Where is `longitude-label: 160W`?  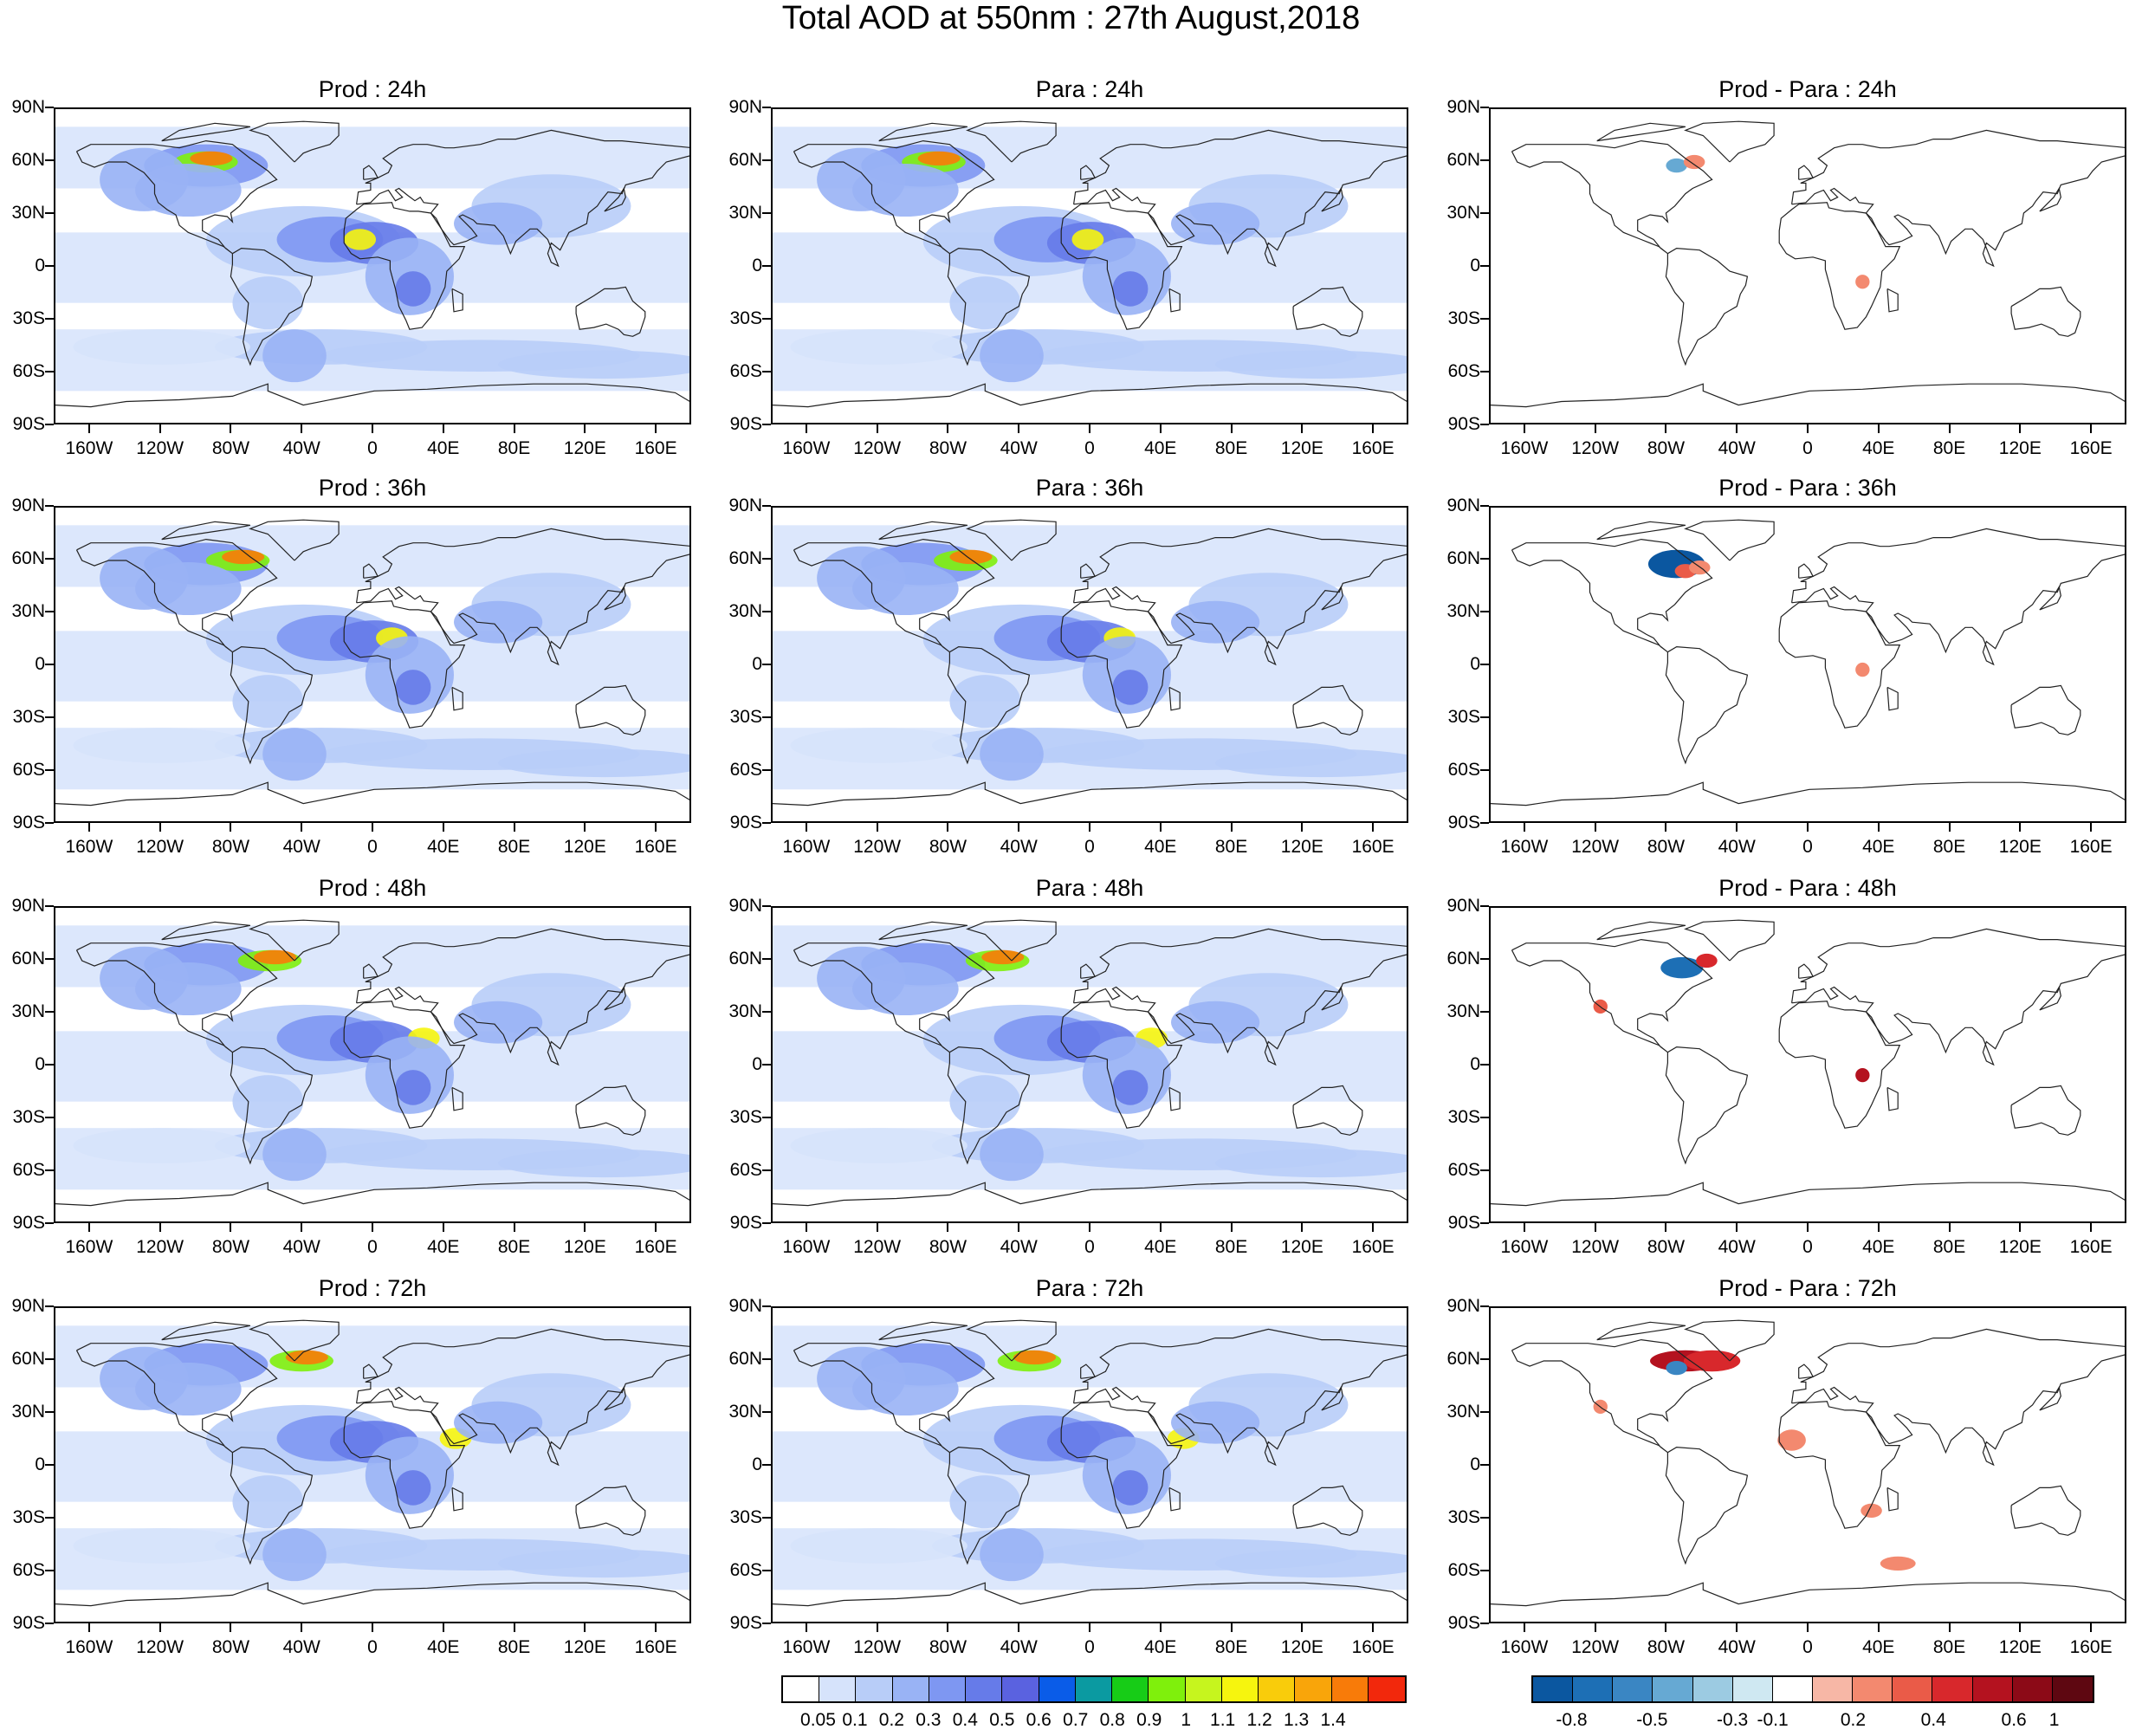
longitude-label: 160W is located at coordinates (89, 1247).